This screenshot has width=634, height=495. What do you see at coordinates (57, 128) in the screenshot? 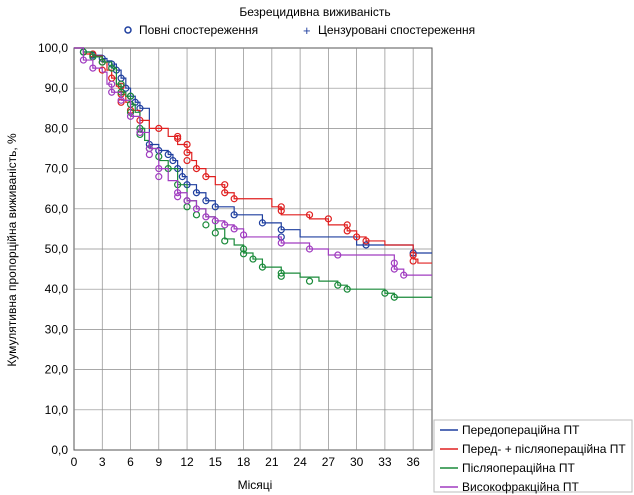
I see `y-tick-label: 80,0` at bounding box center [57, 128].